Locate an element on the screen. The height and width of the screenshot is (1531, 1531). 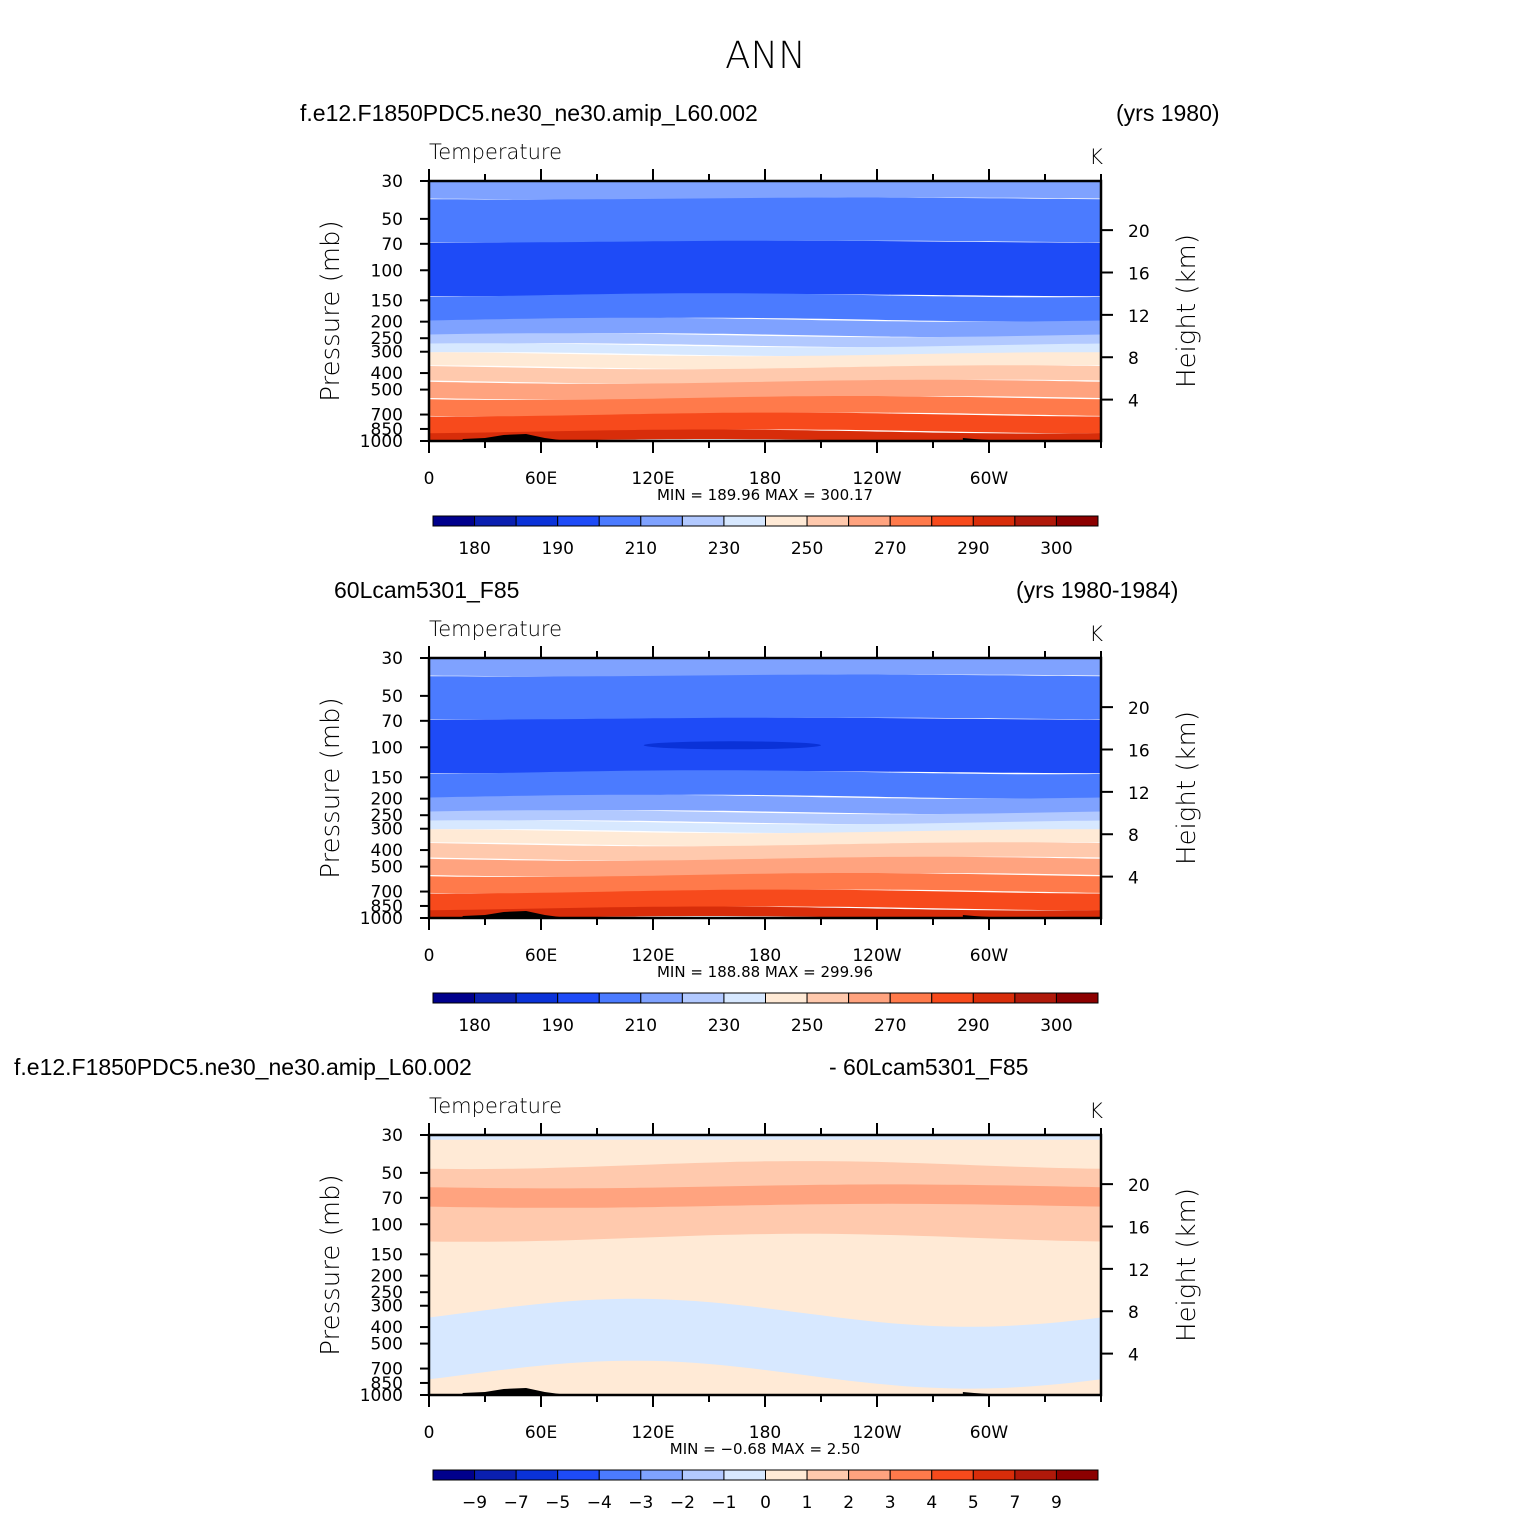
panel3-colorbar-label: −5 is located at coordinates (557, 1503).